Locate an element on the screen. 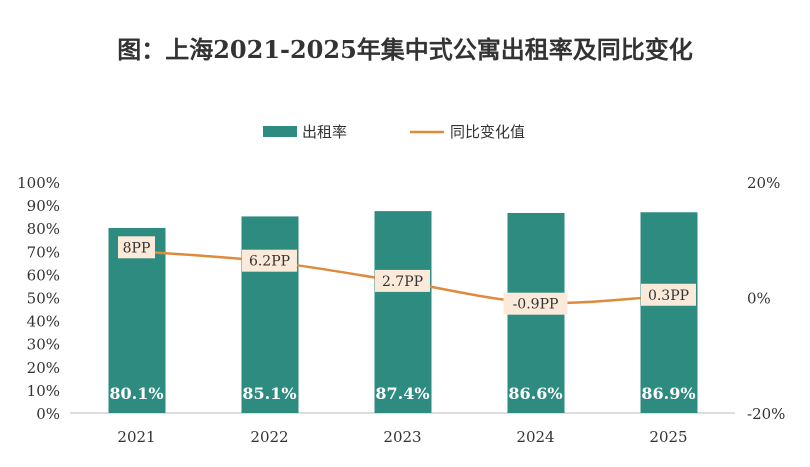  bar-data-label: 86.6% is located at coordinates (535, 393).